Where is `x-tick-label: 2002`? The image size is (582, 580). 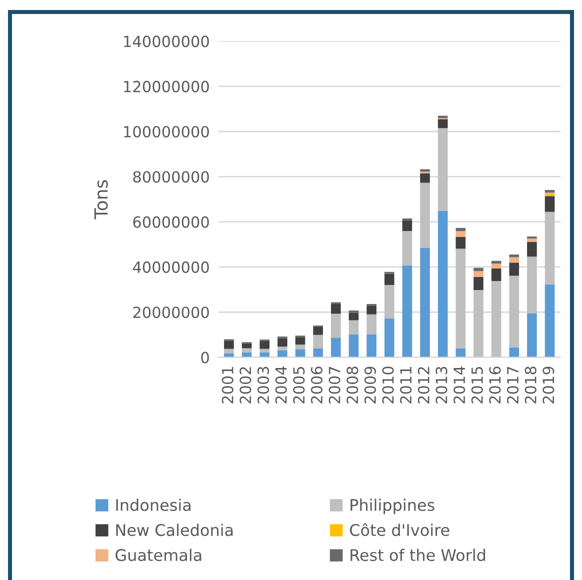
x-tick-label: 2002 is located at coordinates (246, 385).